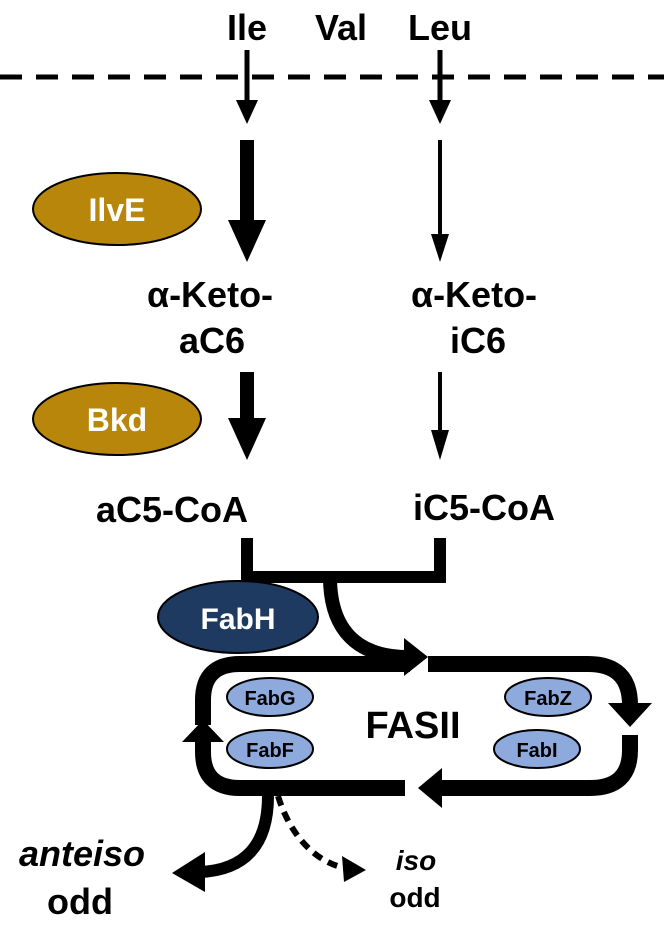 Image resolution: width=664 pixels, height=928 pixels. I want to click on fabh-enzyme: FabH, so click(238, 617).